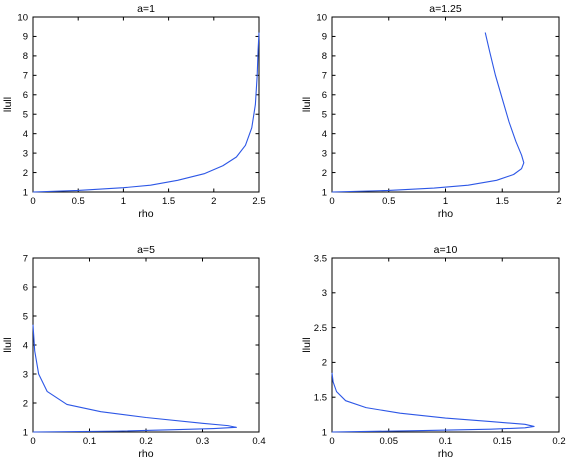  Describe the element at coordinates (145, 454) in the screenshot. I see `subplot-3-xlabel: rho` at that location.